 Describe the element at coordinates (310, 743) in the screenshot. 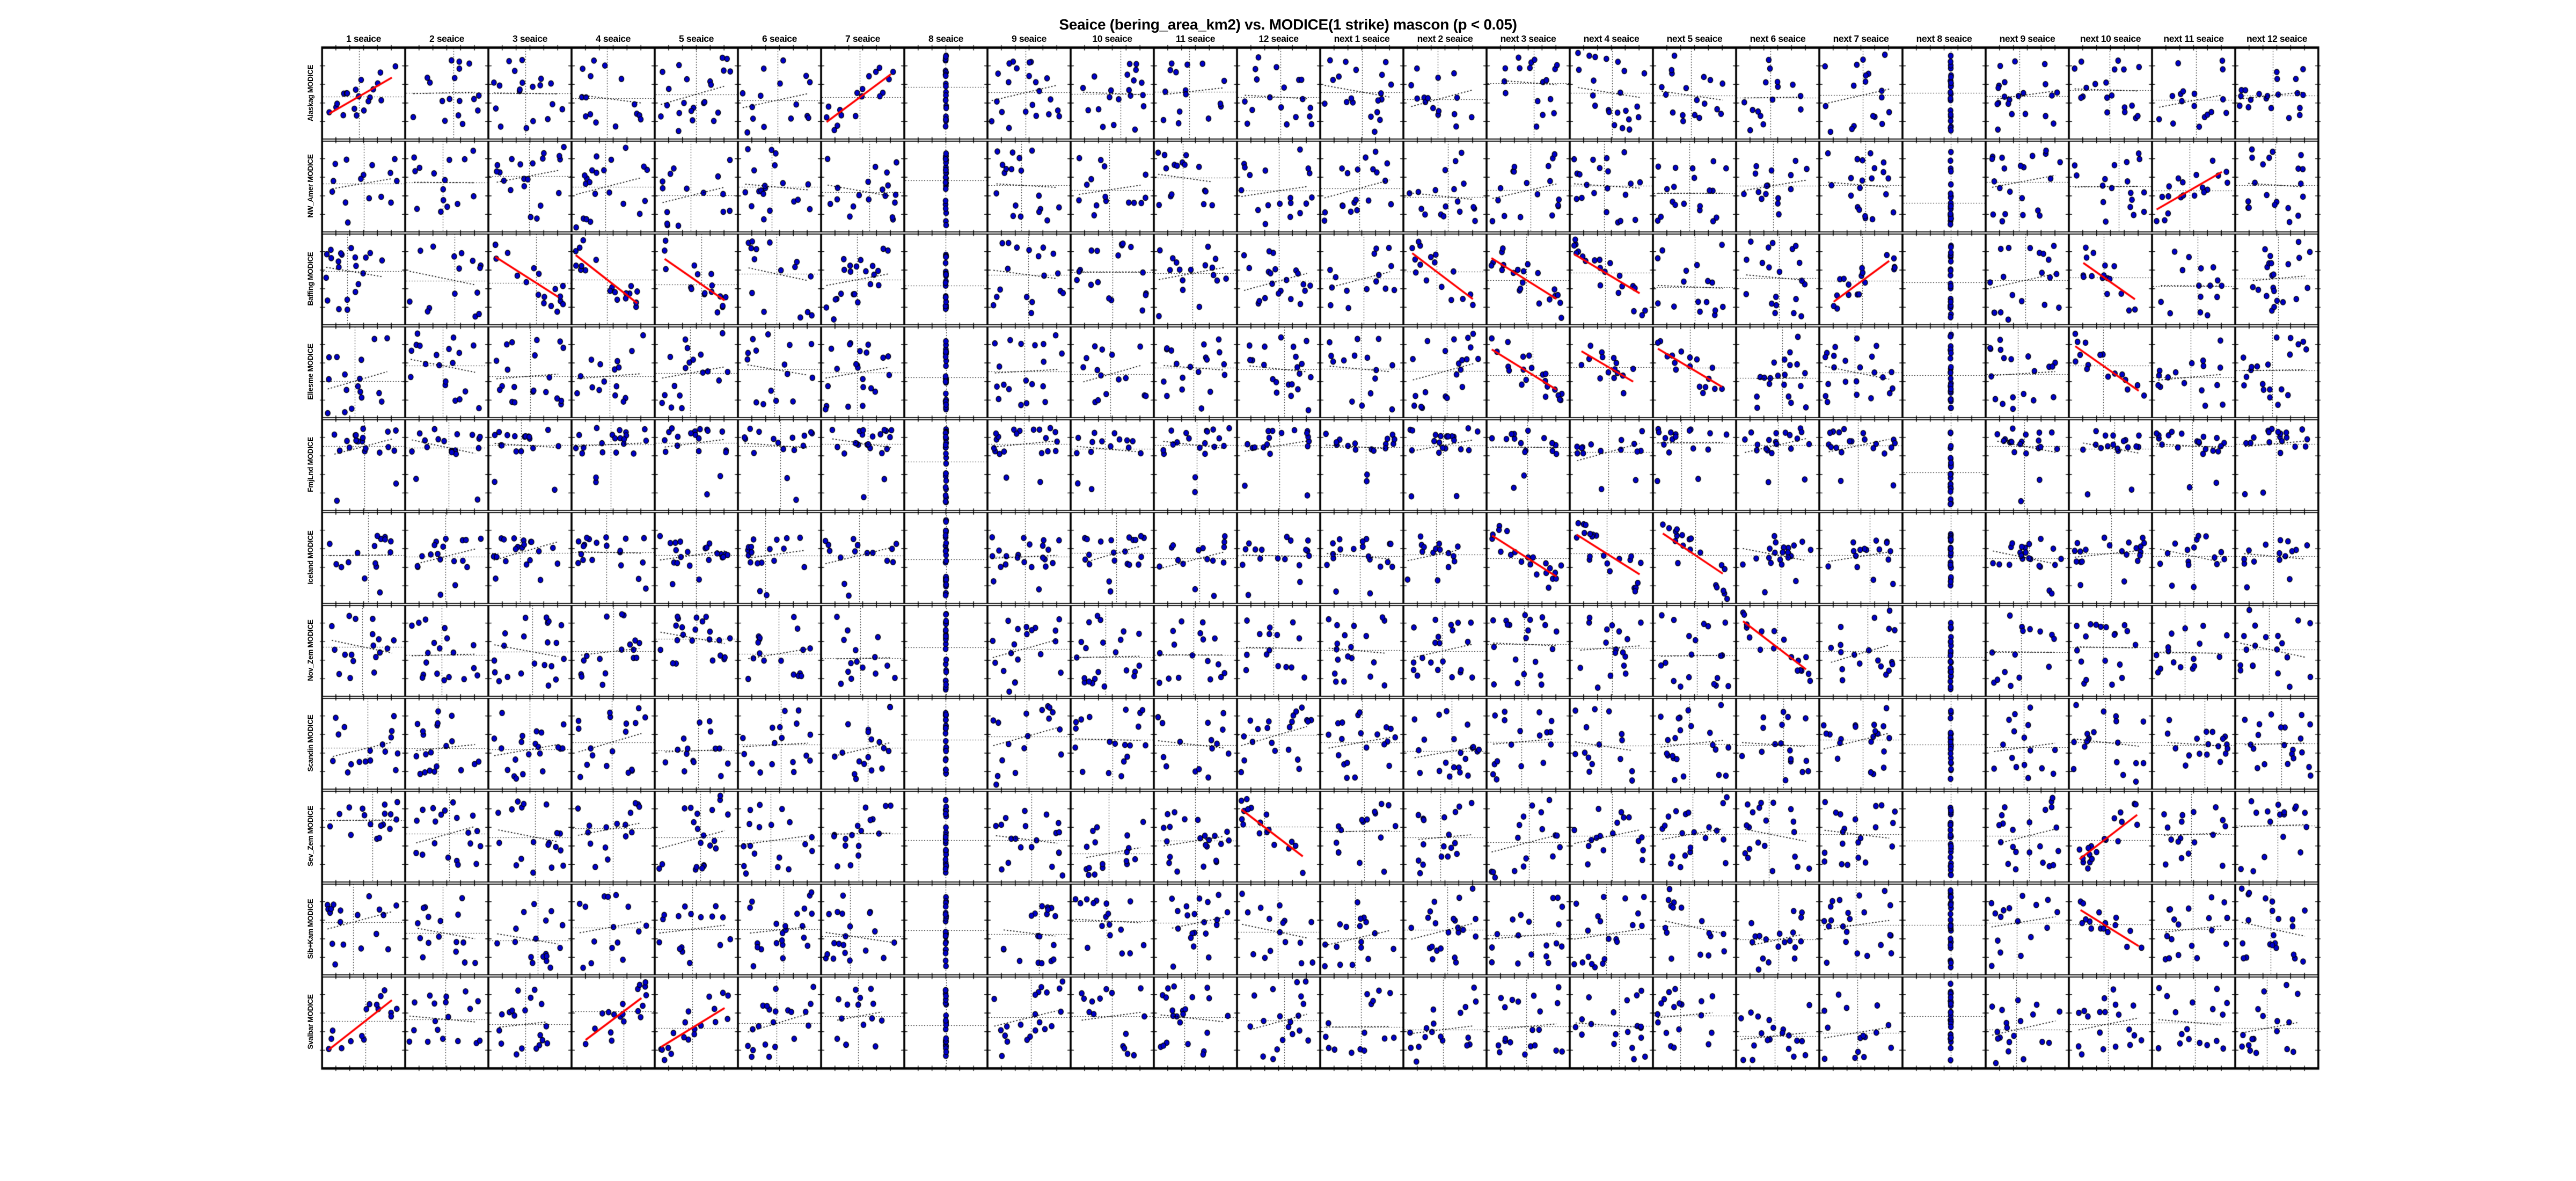

I see `row-label: Scandin MODICE` at that location.